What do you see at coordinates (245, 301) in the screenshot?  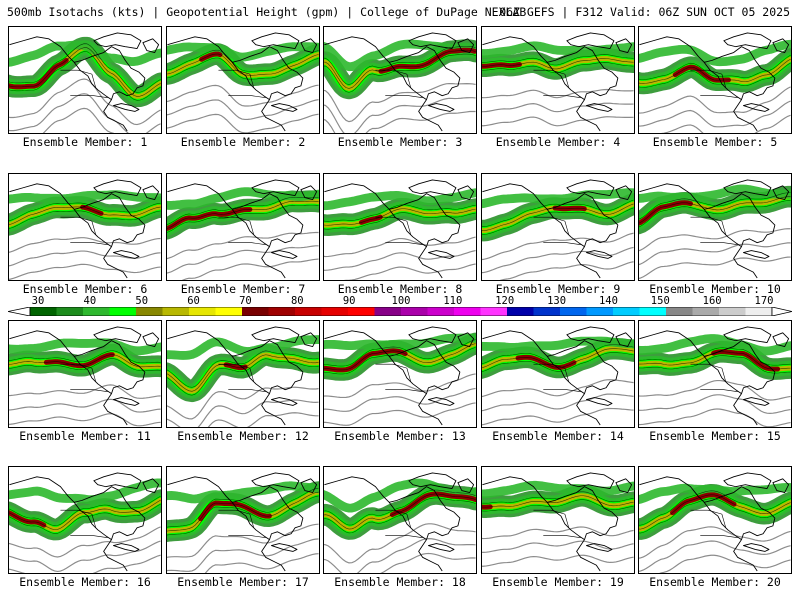 I see `colorbar-tick-label: 70` at bounding box center [245, 301].